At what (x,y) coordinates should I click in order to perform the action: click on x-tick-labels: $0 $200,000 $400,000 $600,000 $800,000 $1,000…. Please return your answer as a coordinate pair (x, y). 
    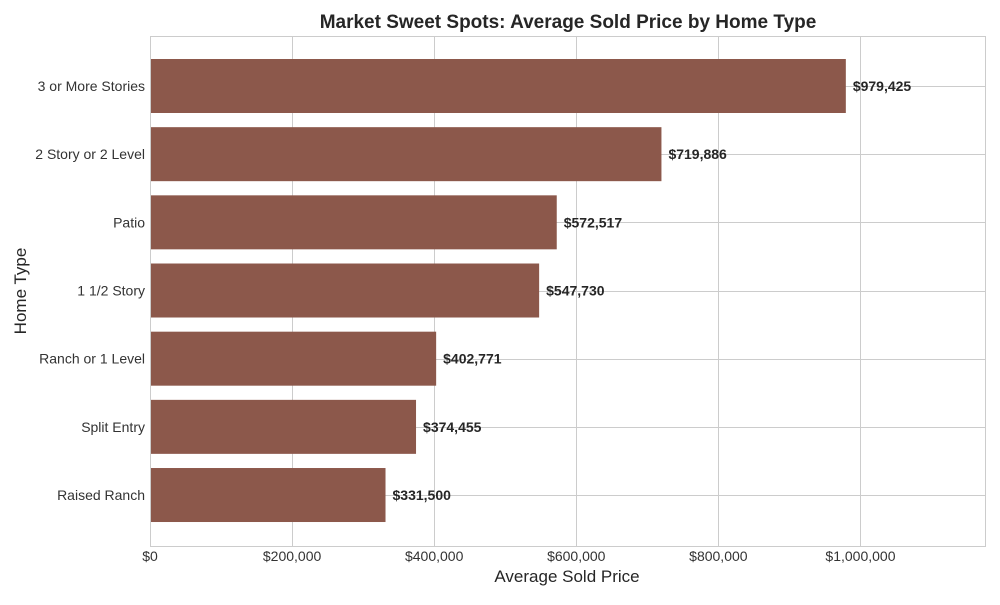
    Looking at the image, I should click on (518, 556).